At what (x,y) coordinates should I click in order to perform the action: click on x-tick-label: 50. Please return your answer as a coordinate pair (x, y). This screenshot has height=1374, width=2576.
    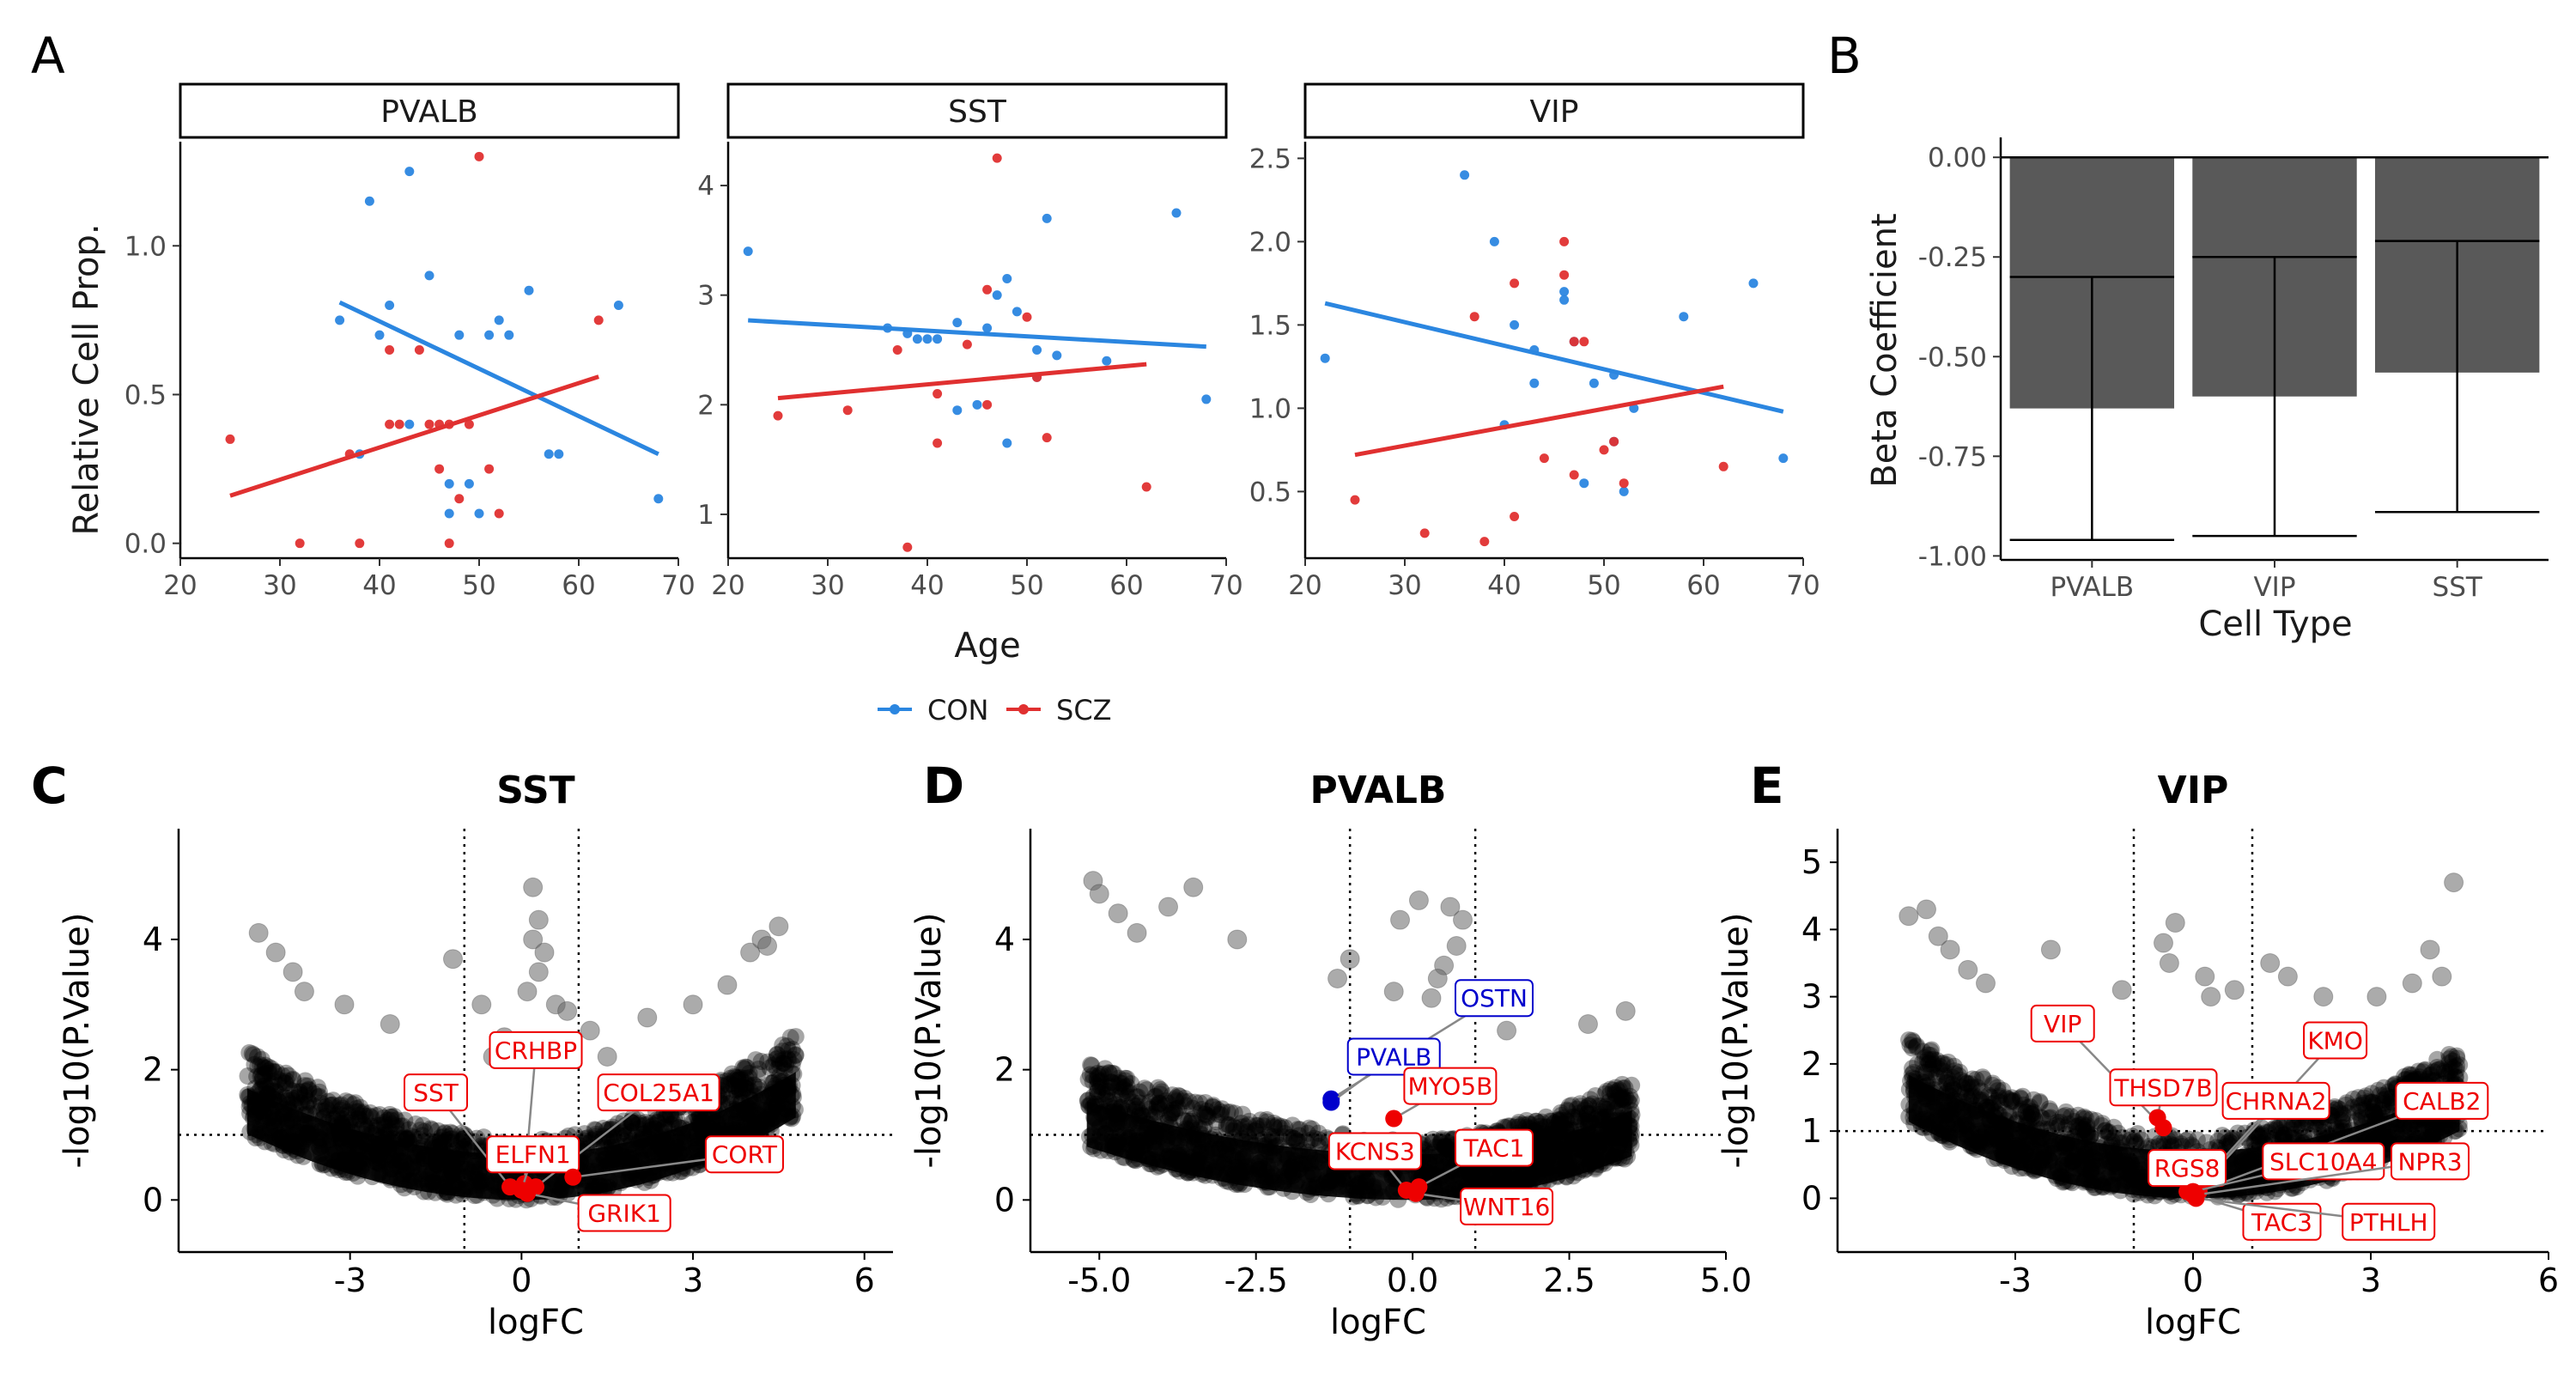
    Looking at the image, I should click on (1027, 585).